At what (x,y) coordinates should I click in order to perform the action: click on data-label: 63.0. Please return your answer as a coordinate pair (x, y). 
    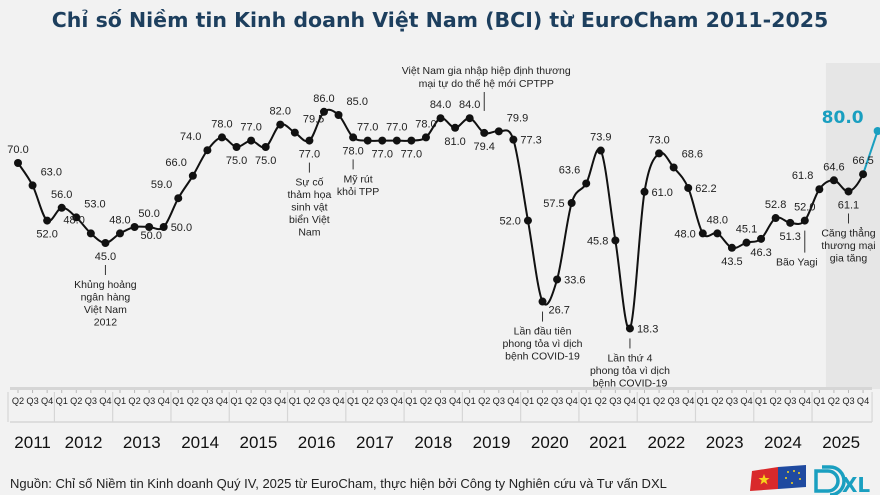
    Looking at the image, I should click on (51, 172).